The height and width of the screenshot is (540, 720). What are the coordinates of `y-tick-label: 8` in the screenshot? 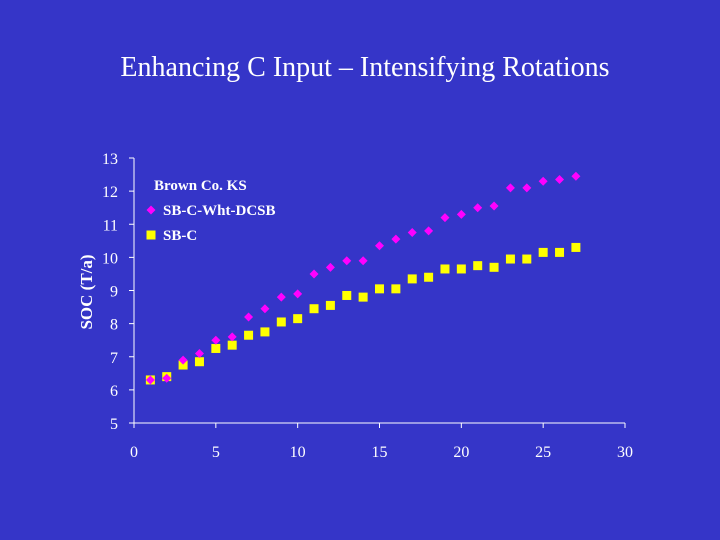 It's located at (114, 325).